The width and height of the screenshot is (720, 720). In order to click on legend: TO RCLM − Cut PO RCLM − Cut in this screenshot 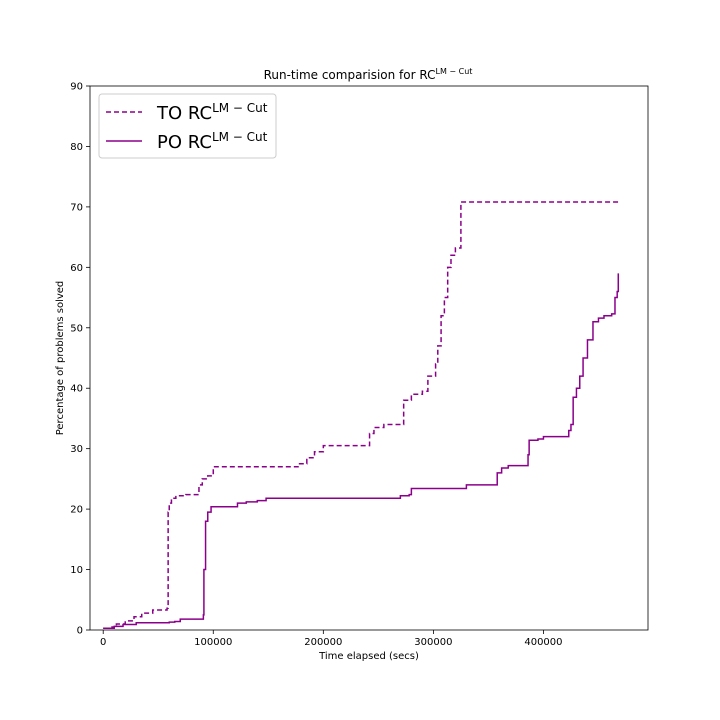, I will do `click(187, 126)`.